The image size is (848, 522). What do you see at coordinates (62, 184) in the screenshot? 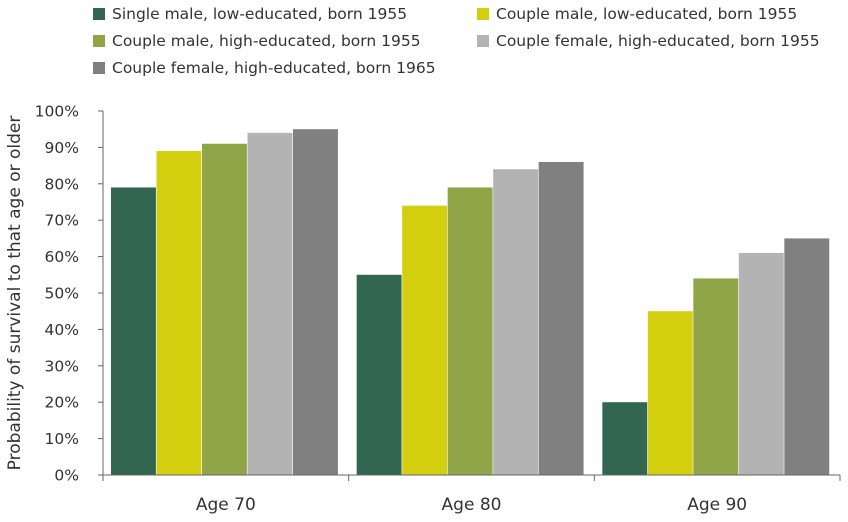
I see `y-tick-label: 80%` at bounding box center [62, 184].